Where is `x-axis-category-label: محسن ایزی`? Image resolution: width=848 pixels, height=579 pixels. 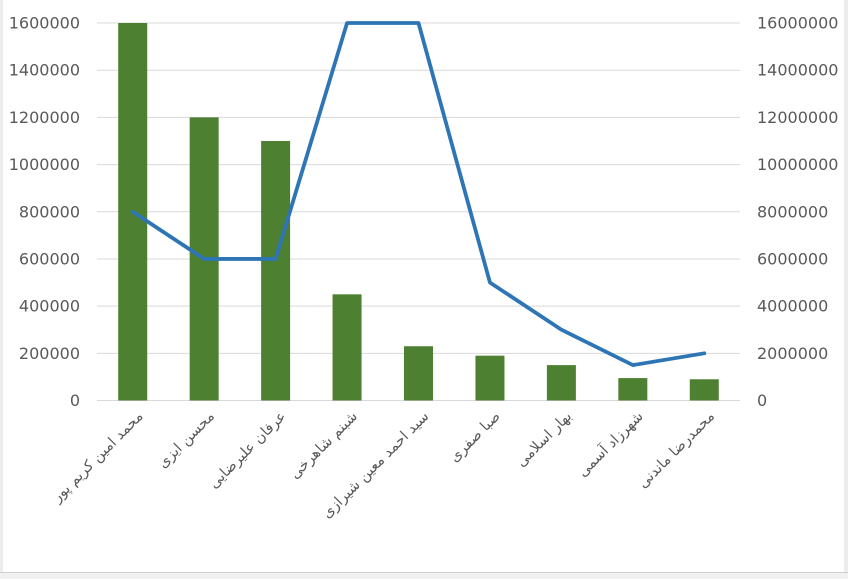
x-axis-category-label: محسن ایزی is located at coordinates (186, 440).